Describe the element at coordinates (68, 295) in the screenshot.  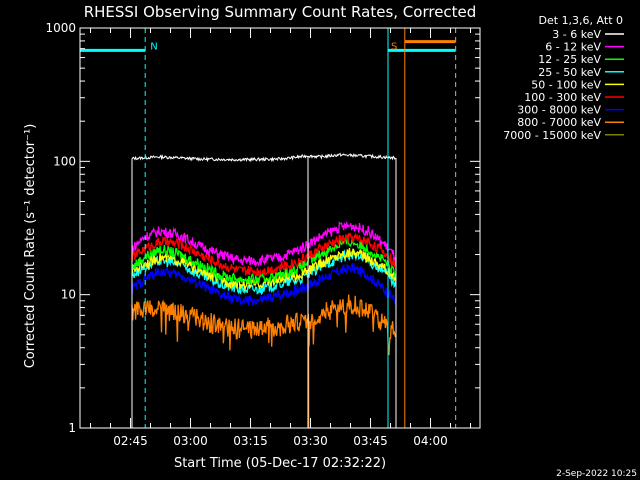
I see `y-tick-label: 10` at that location.